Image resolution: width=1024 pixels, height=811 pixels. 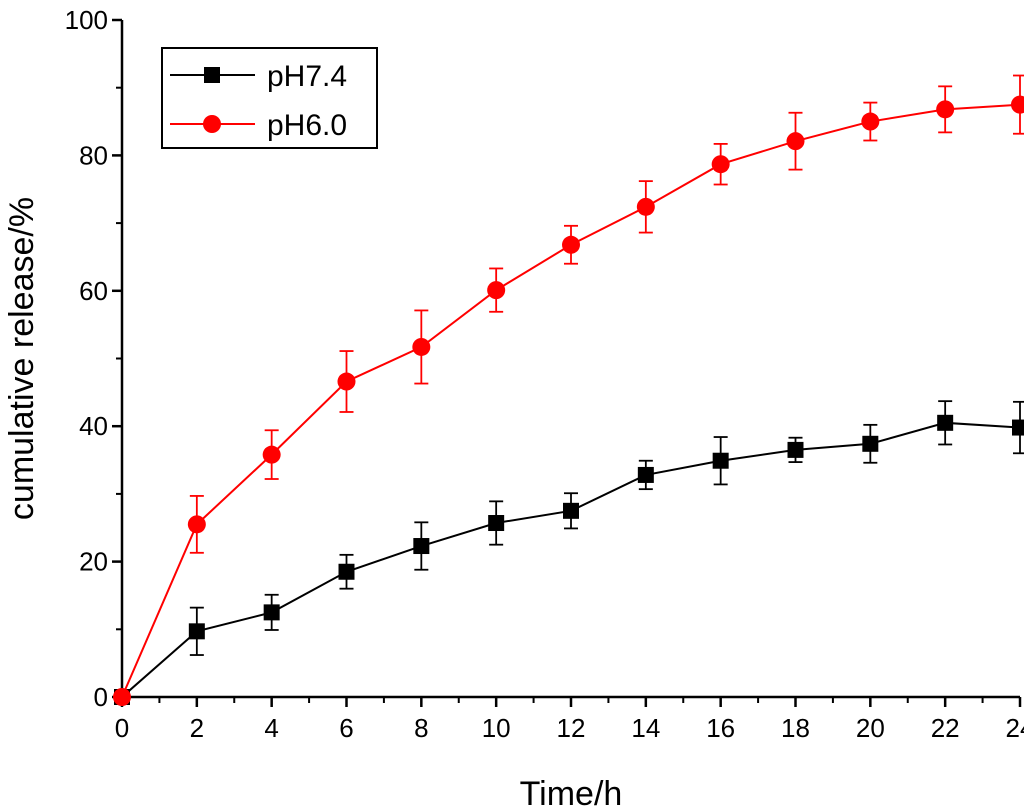 I want to click on legend-label: pH6.0, so click(x=307, y=125).